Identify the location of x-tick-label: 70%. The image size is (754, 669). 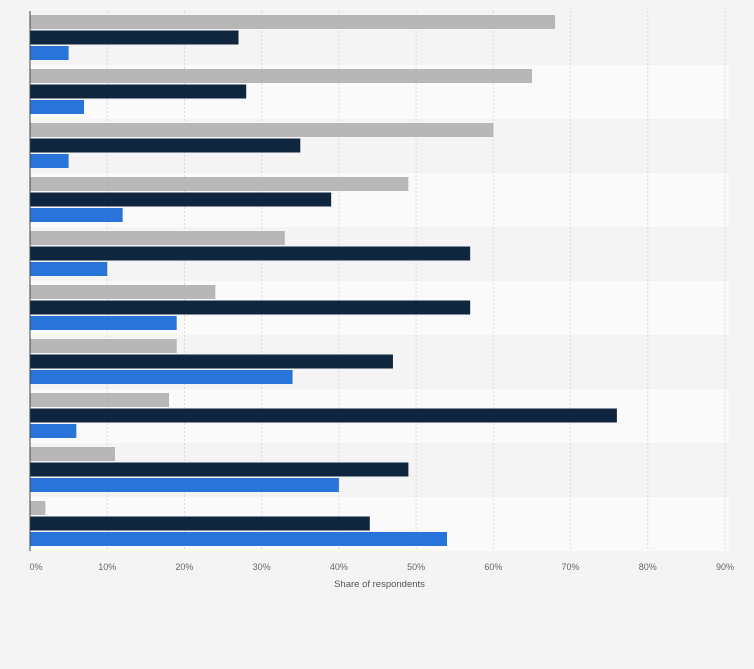
(571, 567).